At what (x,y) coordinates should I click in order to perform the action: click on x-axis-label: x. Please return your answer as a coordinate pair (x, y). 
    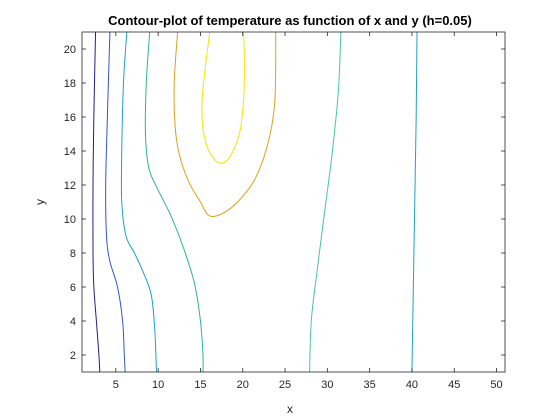
    Looking at the image, I should click on (290, 409).